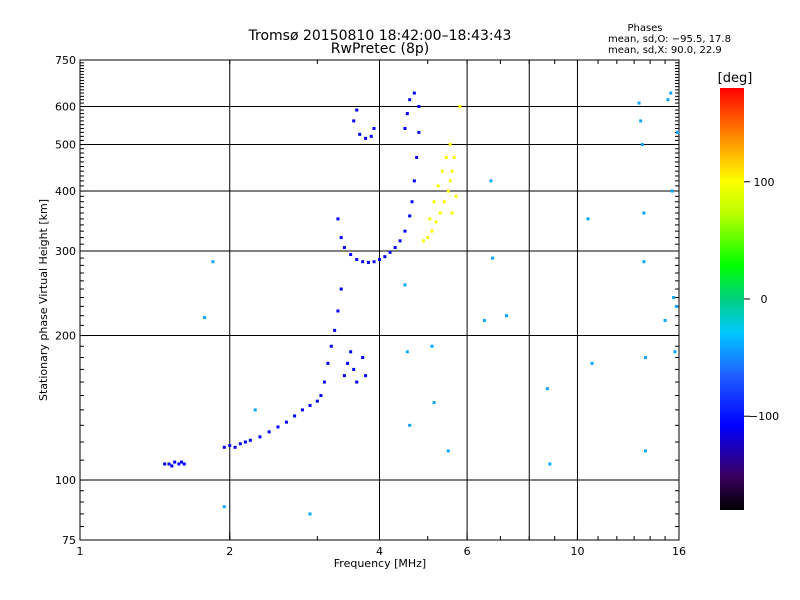 The height and width of the screenshot is (600, 800). I want to click on x-tick-label: 4, so click(379, 551).